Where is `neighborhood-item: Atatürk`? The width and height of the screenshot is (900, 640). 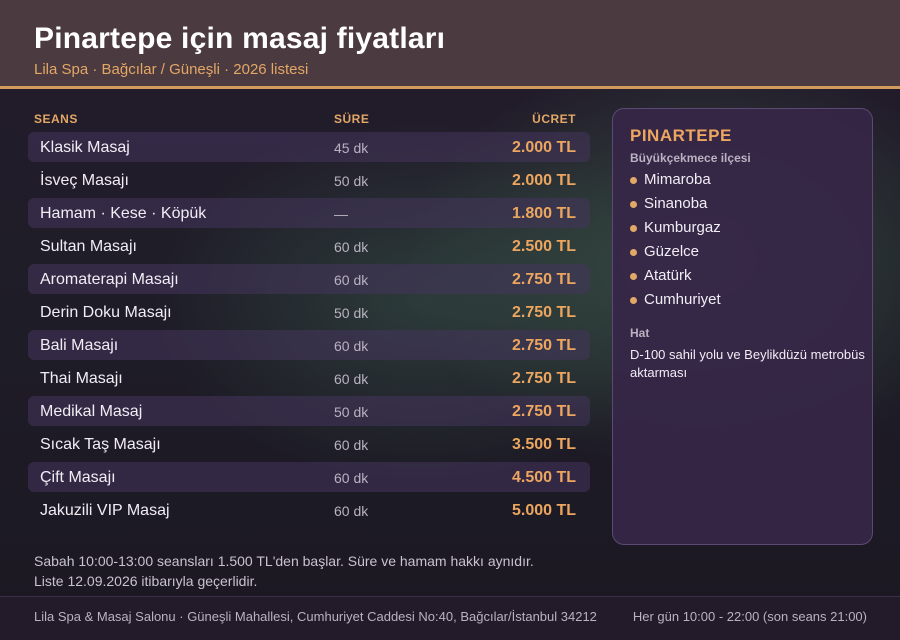
neighborhood-item: Atatürk is located at coordinates (675, 279).